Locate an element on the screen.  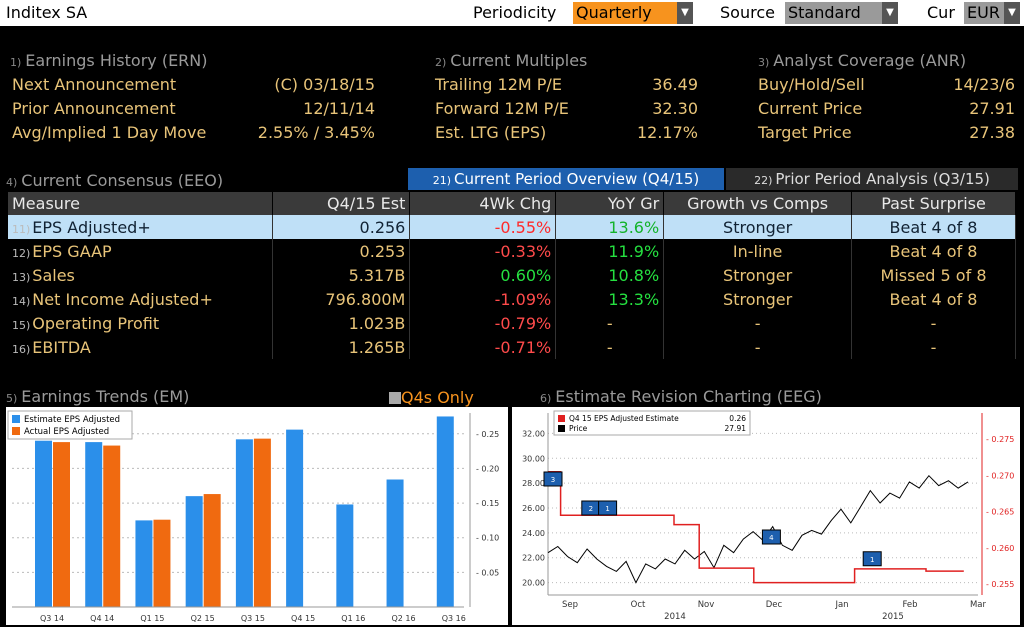
col-header-est: Q4/15 Est is located at coordinates (341, 203).